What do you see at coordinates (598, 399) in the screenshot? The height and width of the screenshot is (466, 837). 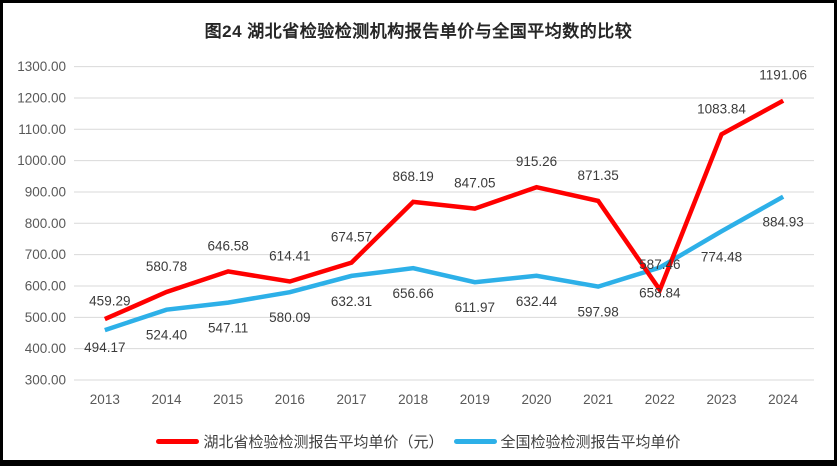 I see `svg-text: 2021` at bounding box center [598, 399].